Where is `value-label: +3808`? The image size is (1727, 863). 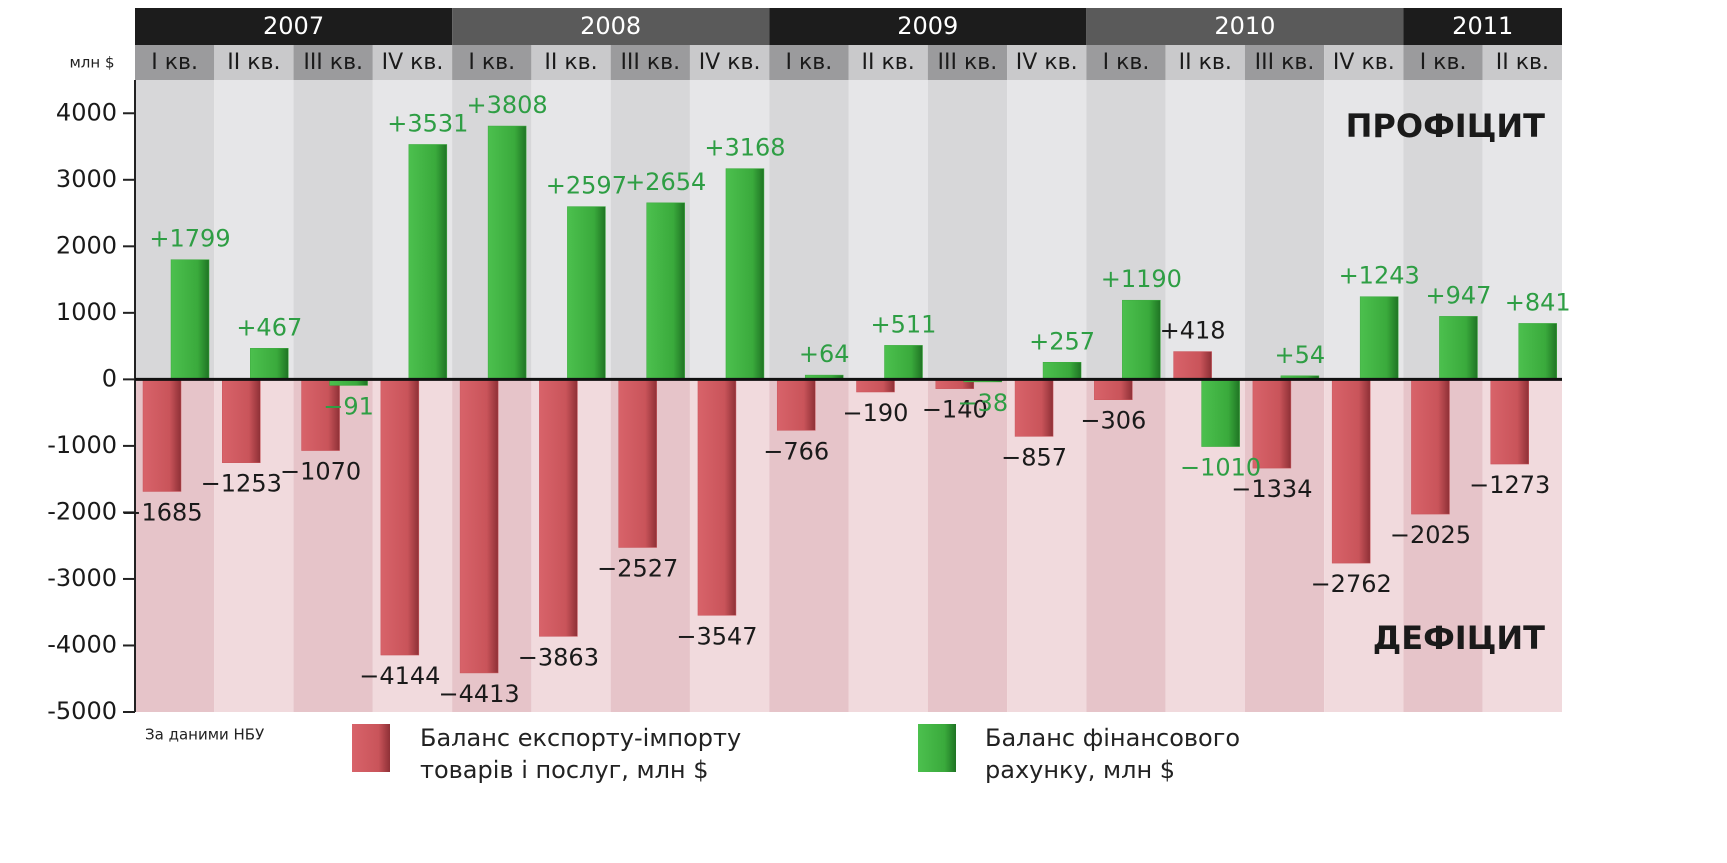
value-label: +3808 is located at coordinates (507, 105).